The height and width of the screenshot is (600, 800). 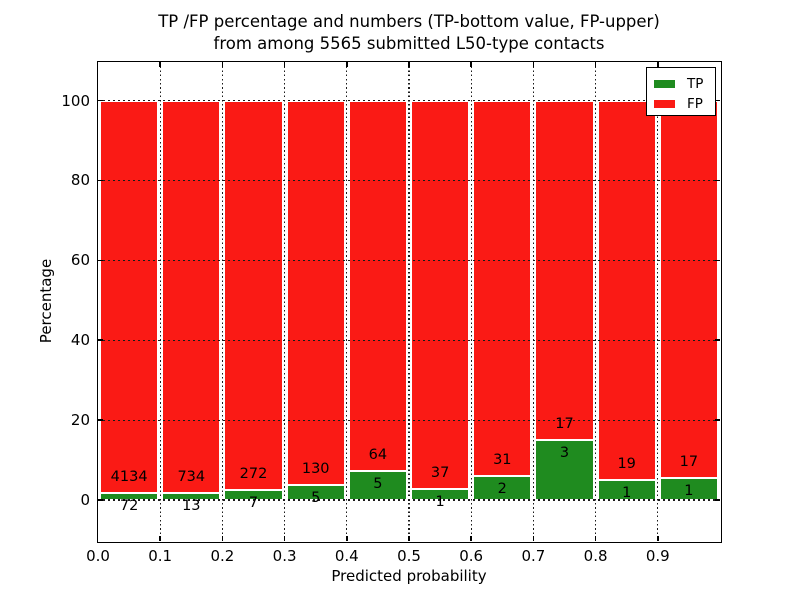 What do you see at coordinates (595, 556) in the screenshot?
I see `x-tick-label: 0.8` at bounding box center [595, 556].